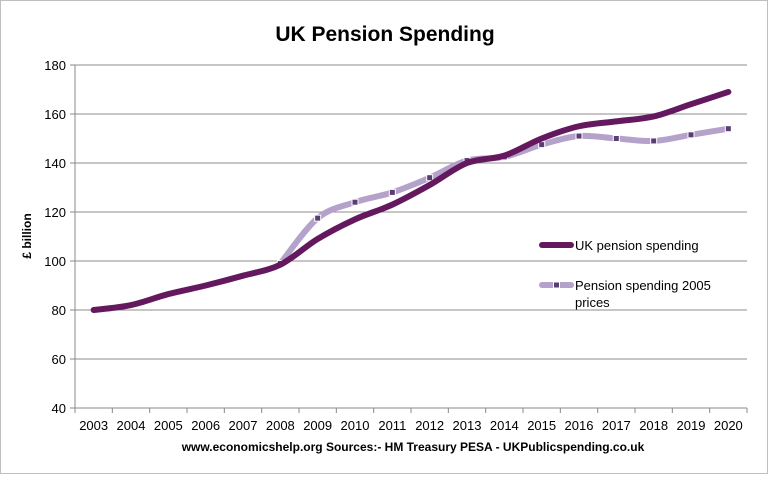 This screenshot has height=478, width=768. Describe the element at coordinates (317, 425) in the screenshot. I see `x-tick-label: 2009` at that location.